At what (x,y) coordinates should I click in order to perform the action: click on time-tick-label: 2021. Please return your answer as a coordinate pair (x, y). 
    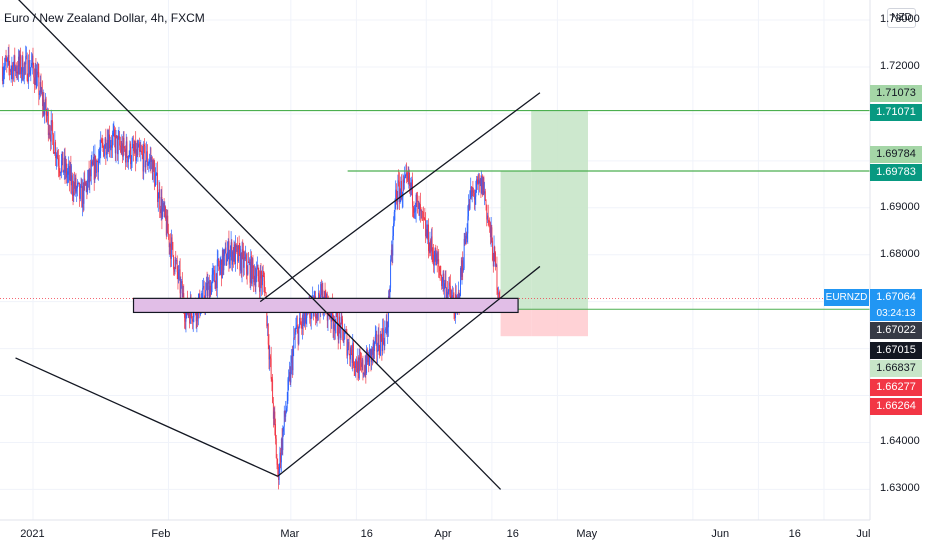
    Looking at the image, I should click on (32, 534).